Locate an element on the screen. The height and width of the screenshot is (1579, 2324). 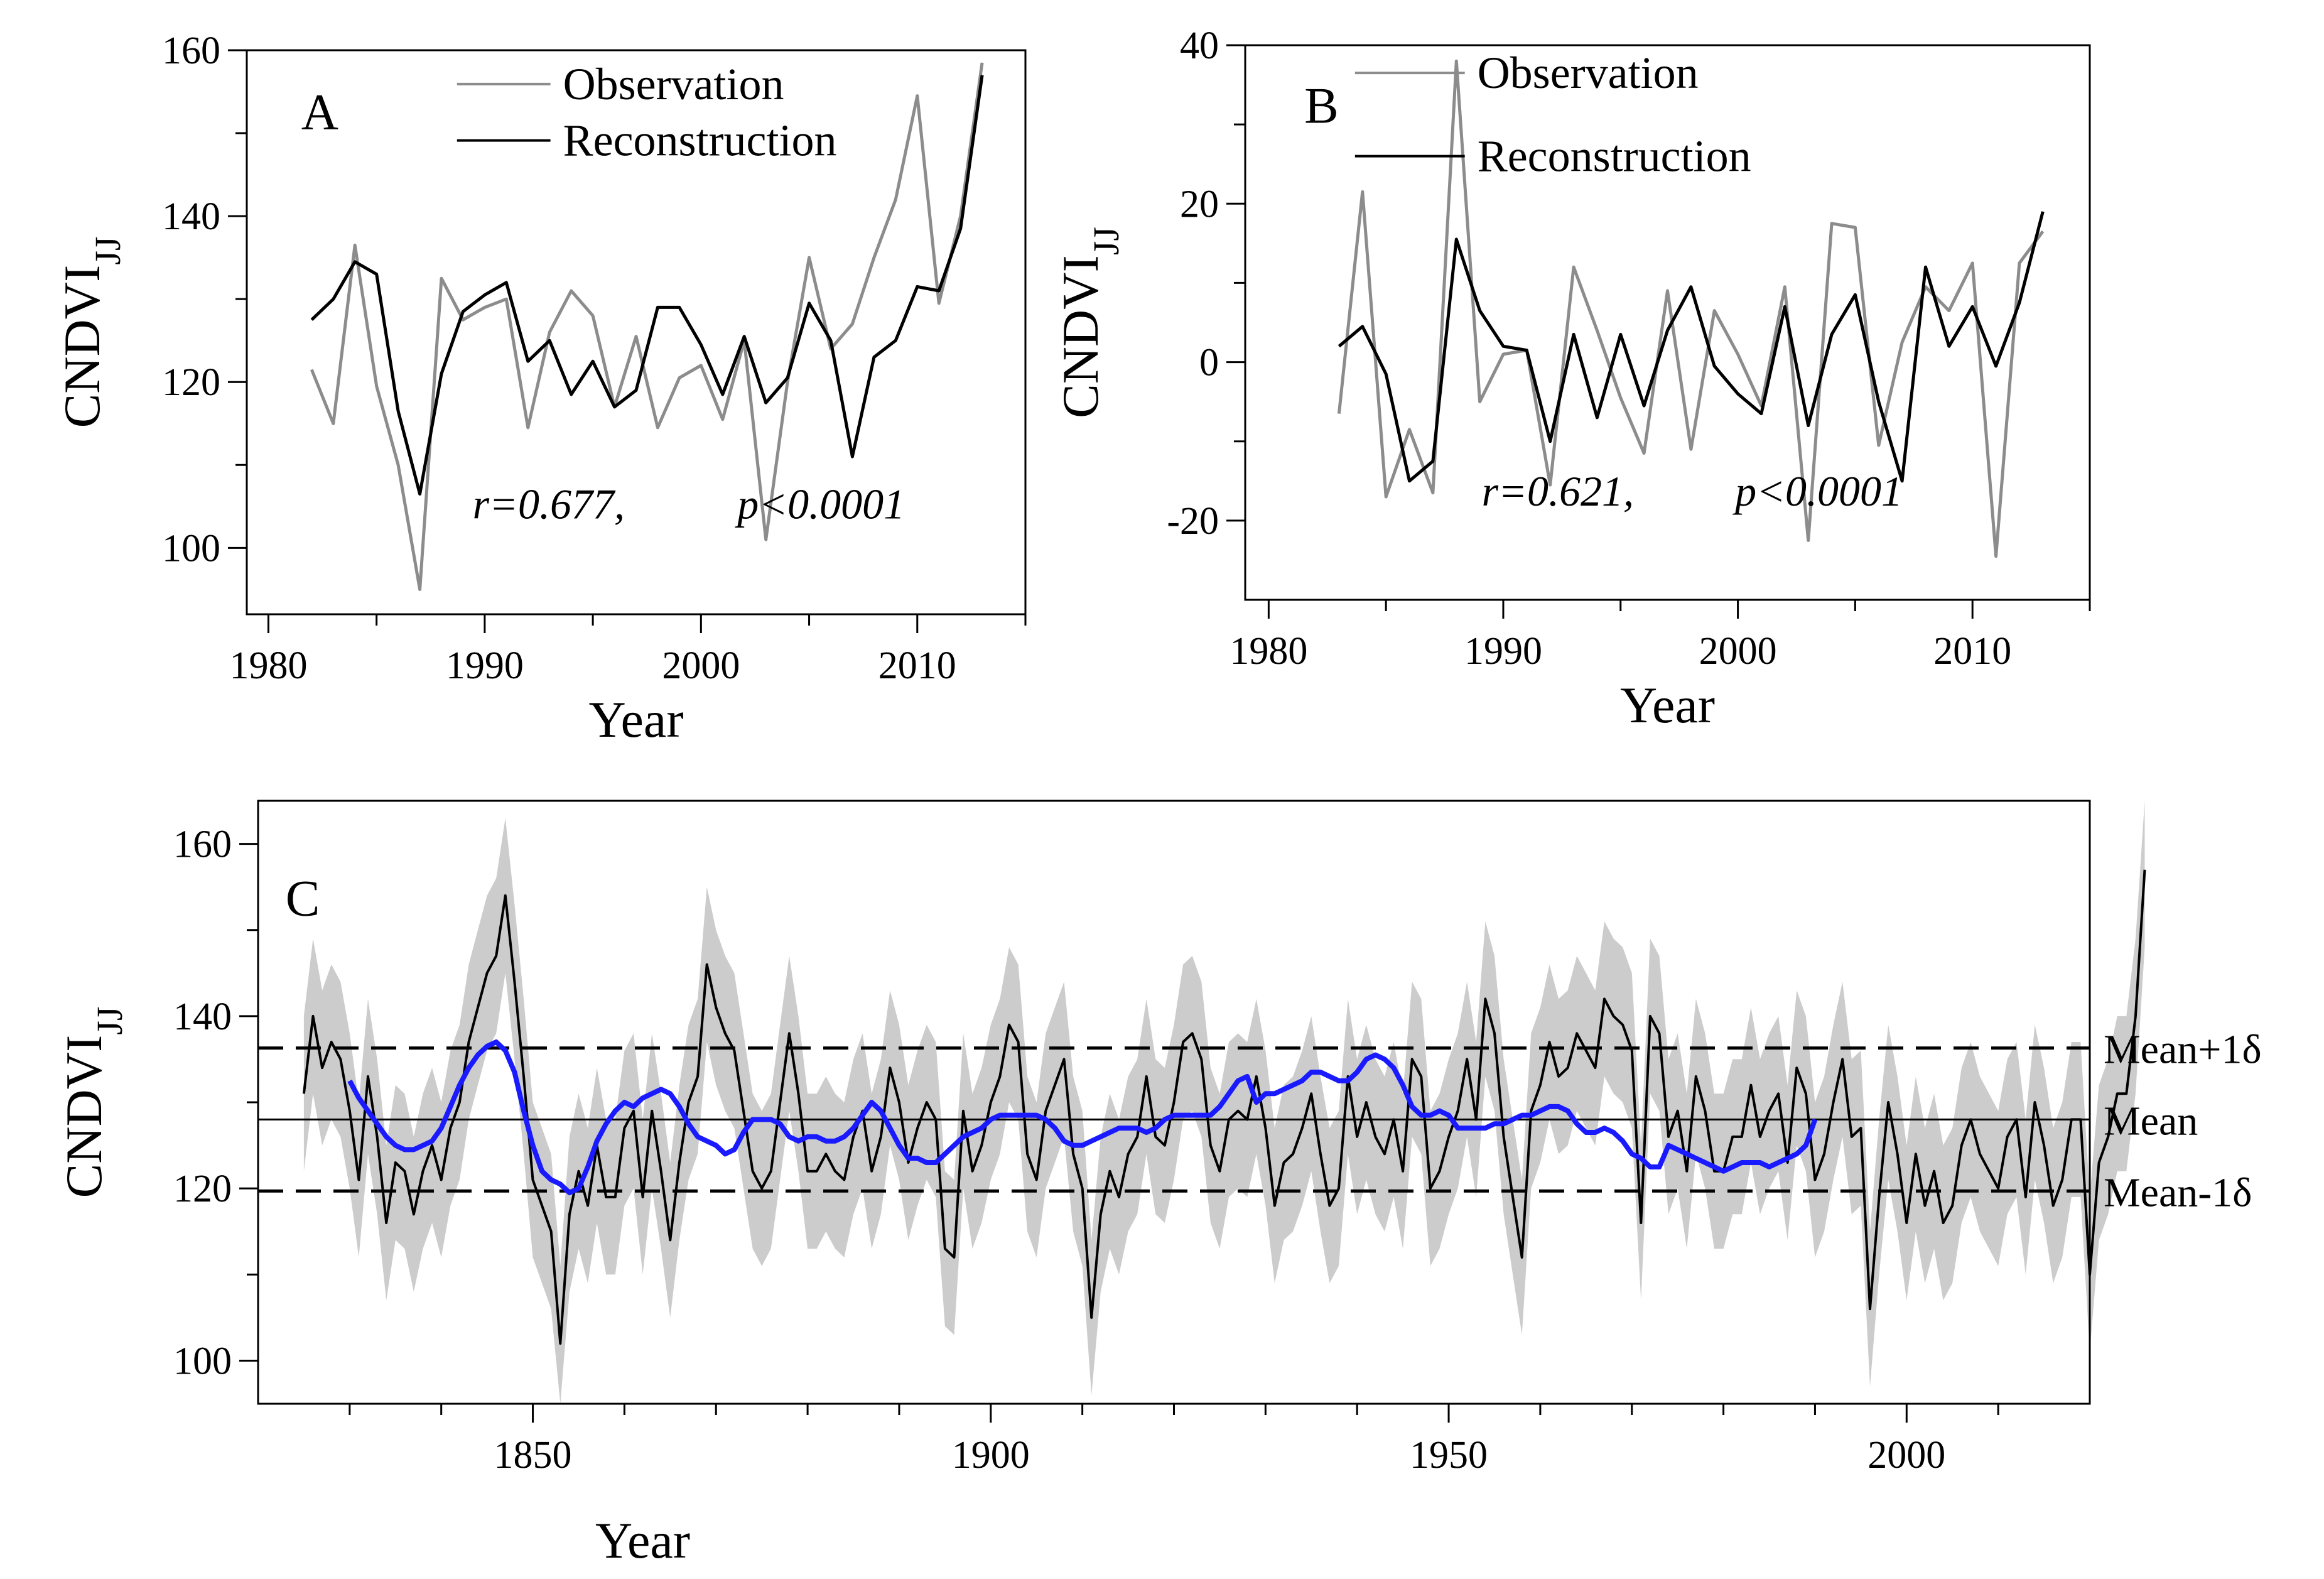
panel-c-label: C is located at coordinates (303, 897).